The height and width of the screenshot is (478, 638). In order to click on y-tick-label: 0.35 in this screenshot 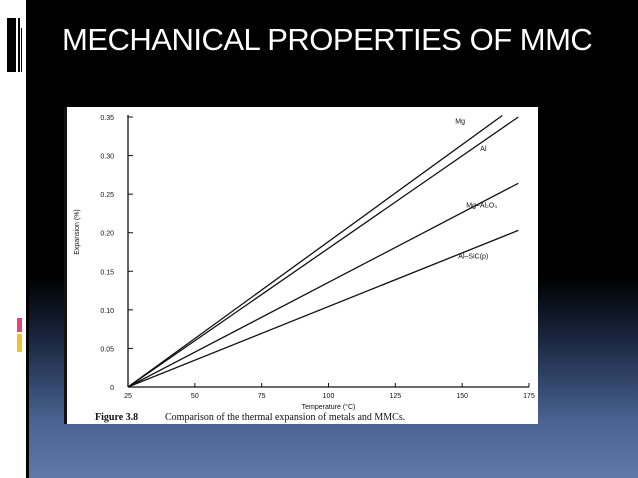, I will do `click(107, 118)`.